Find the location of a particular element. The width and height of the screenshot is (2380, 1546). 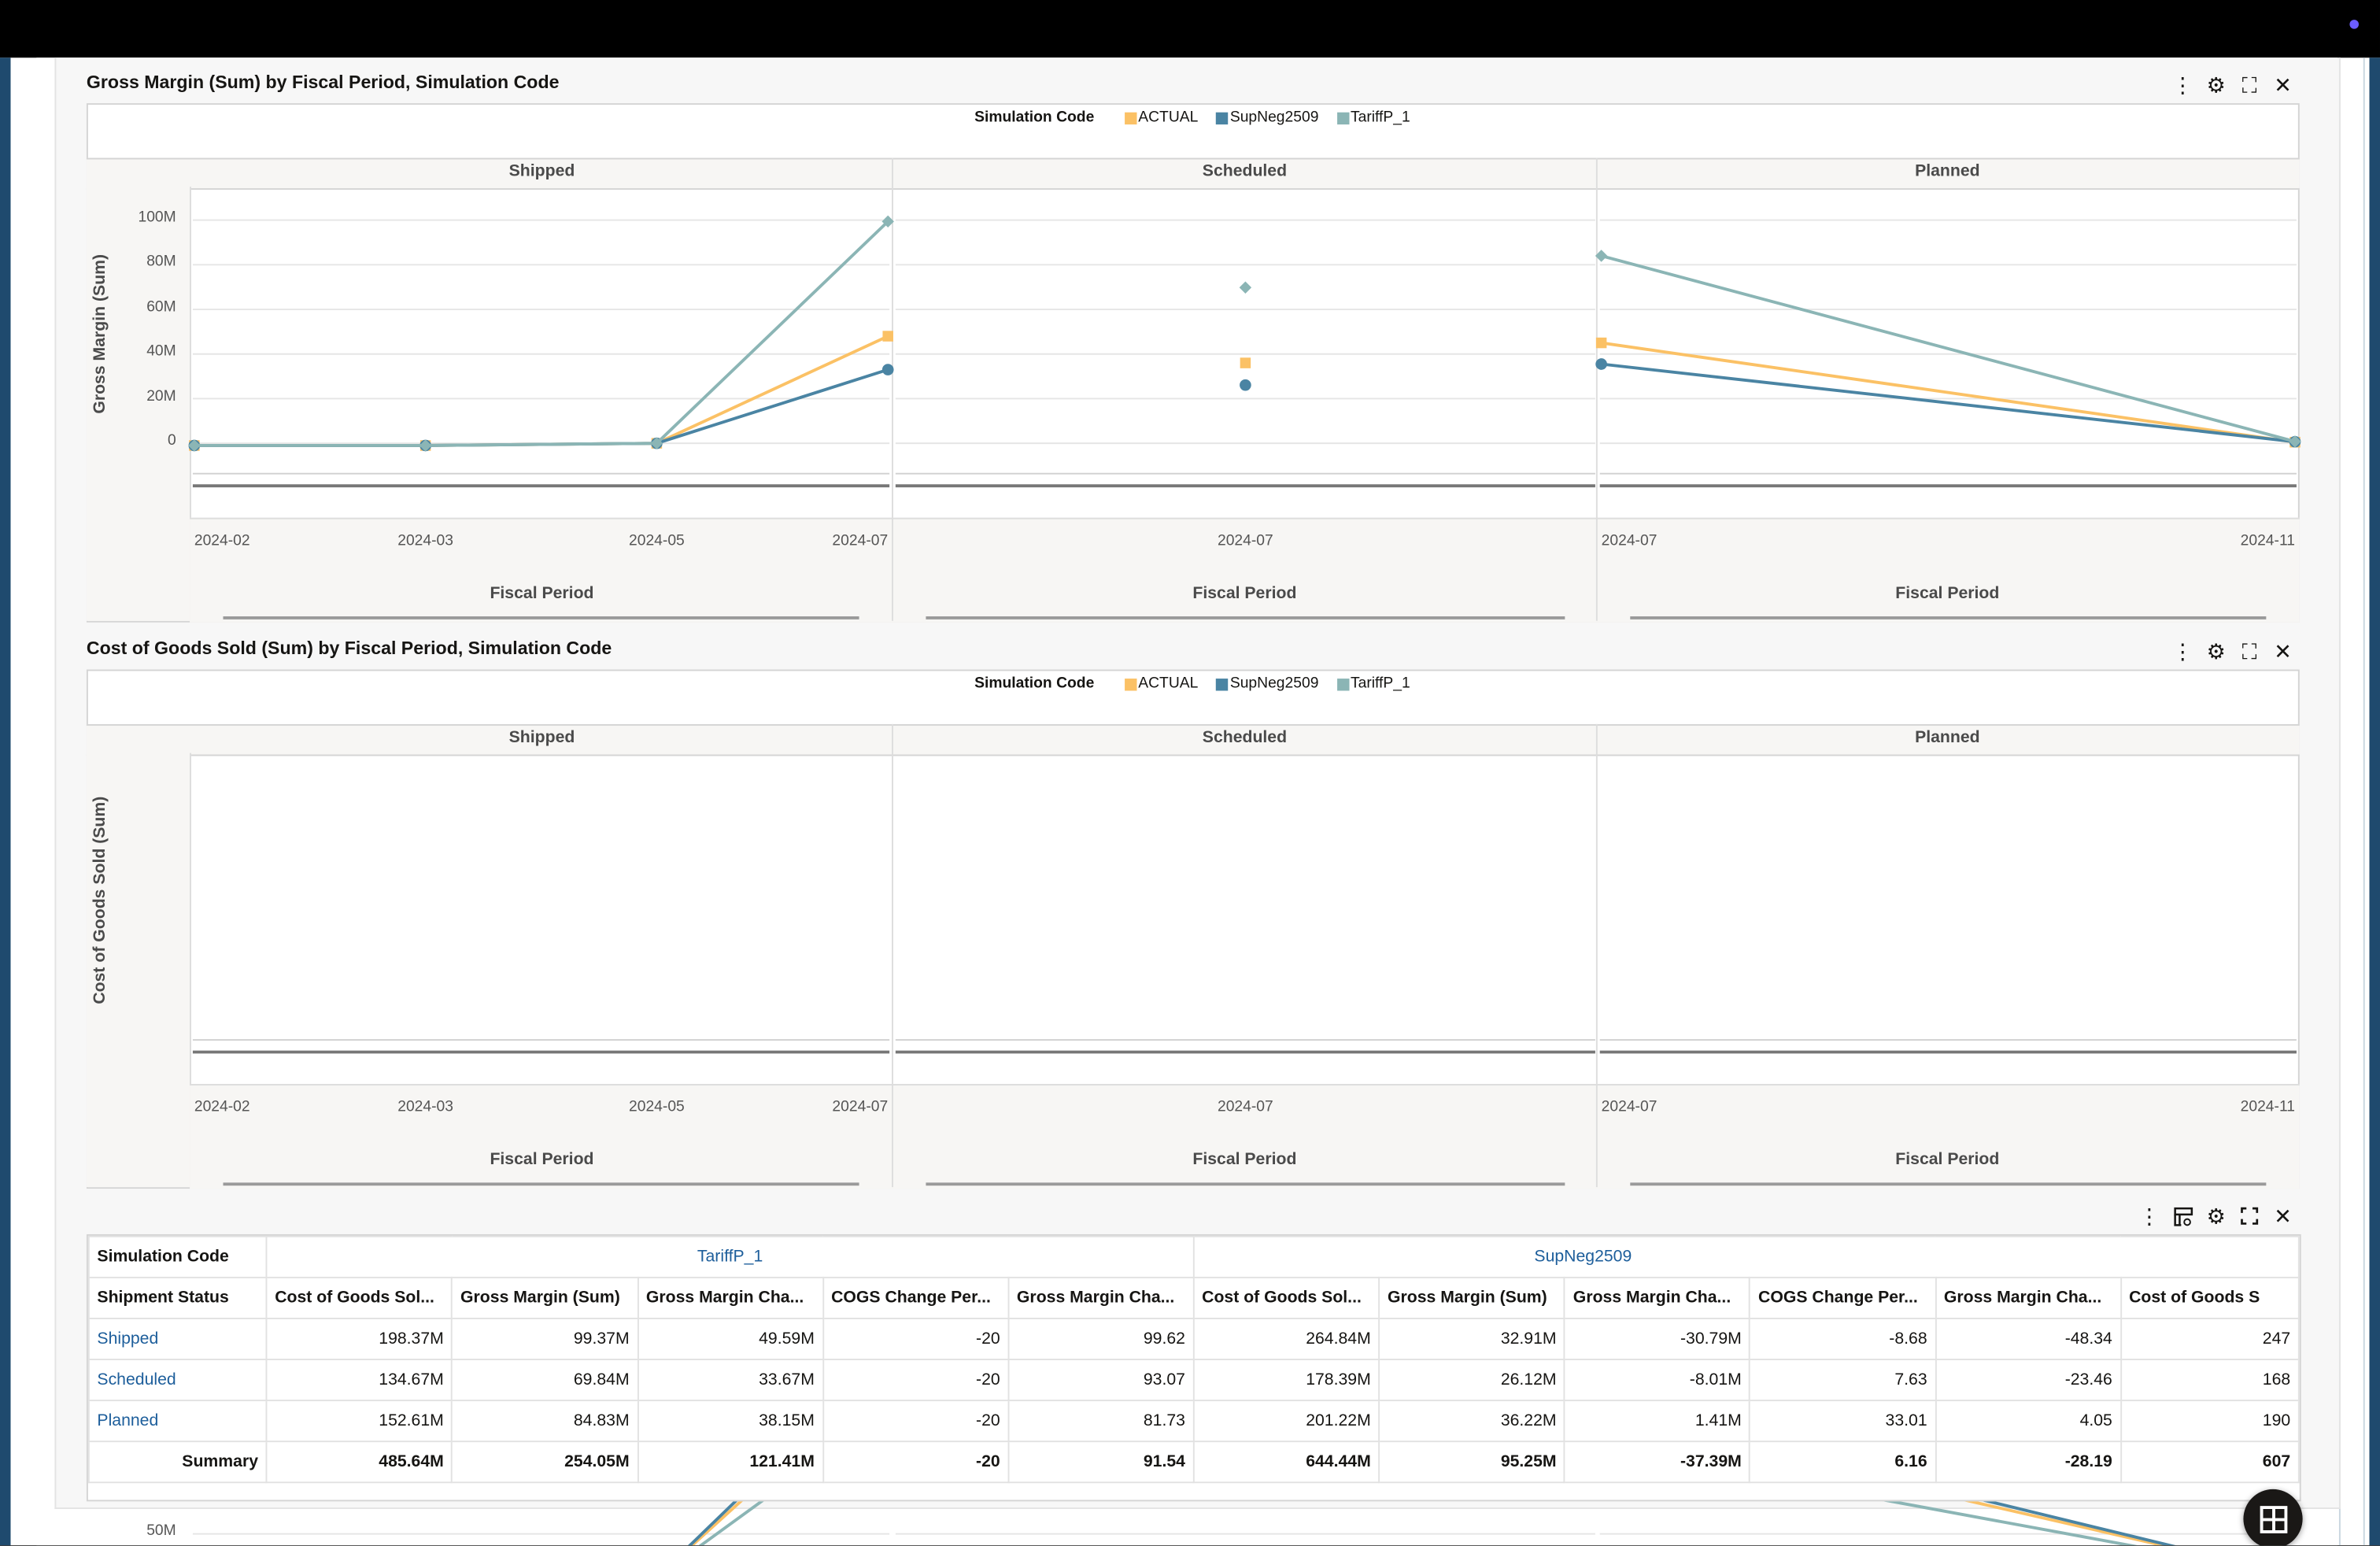

divider is located at coordinates (2364, 801).